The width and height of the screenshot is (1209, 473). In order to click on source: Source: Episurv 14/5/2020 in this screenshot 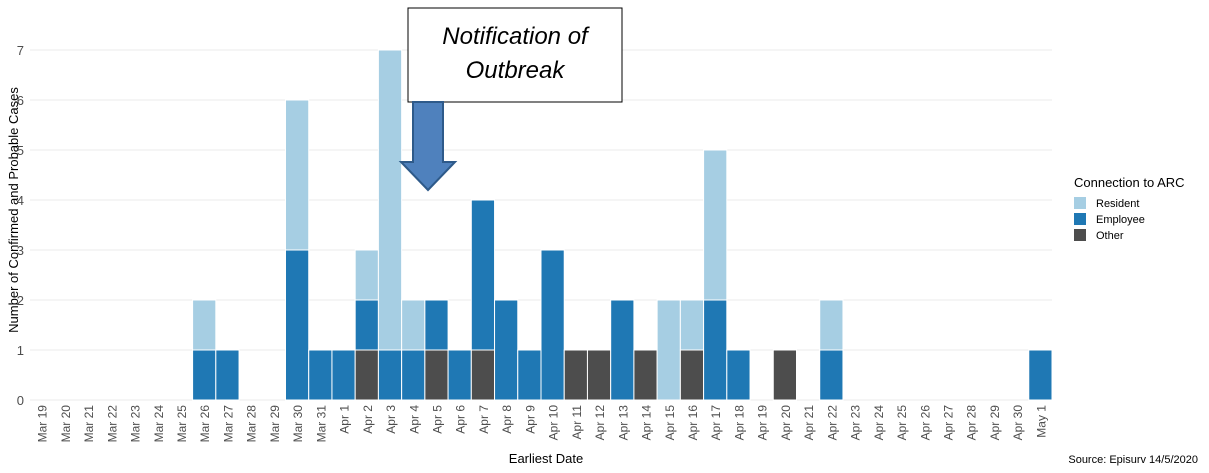, I will do `click(1133, 460)`.